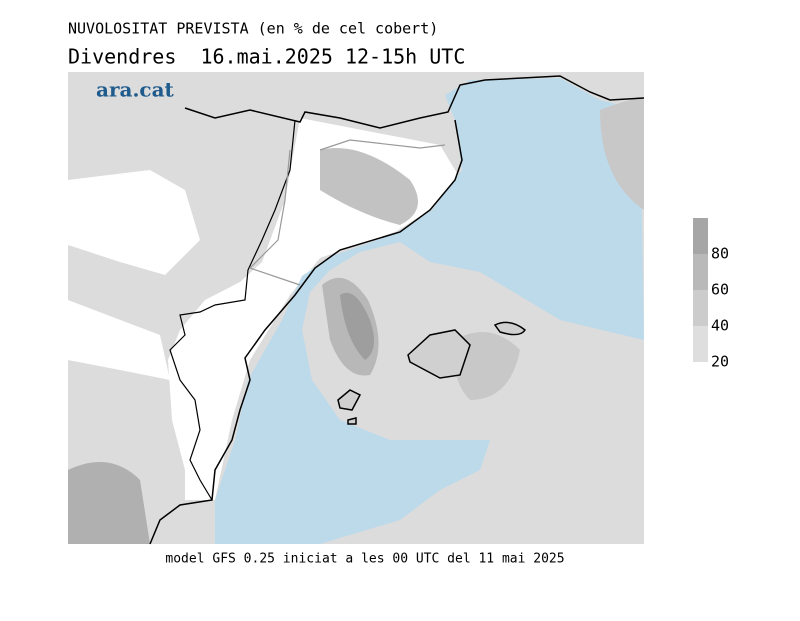  I want to click on colorbar-label: 60, so click(720, 290).